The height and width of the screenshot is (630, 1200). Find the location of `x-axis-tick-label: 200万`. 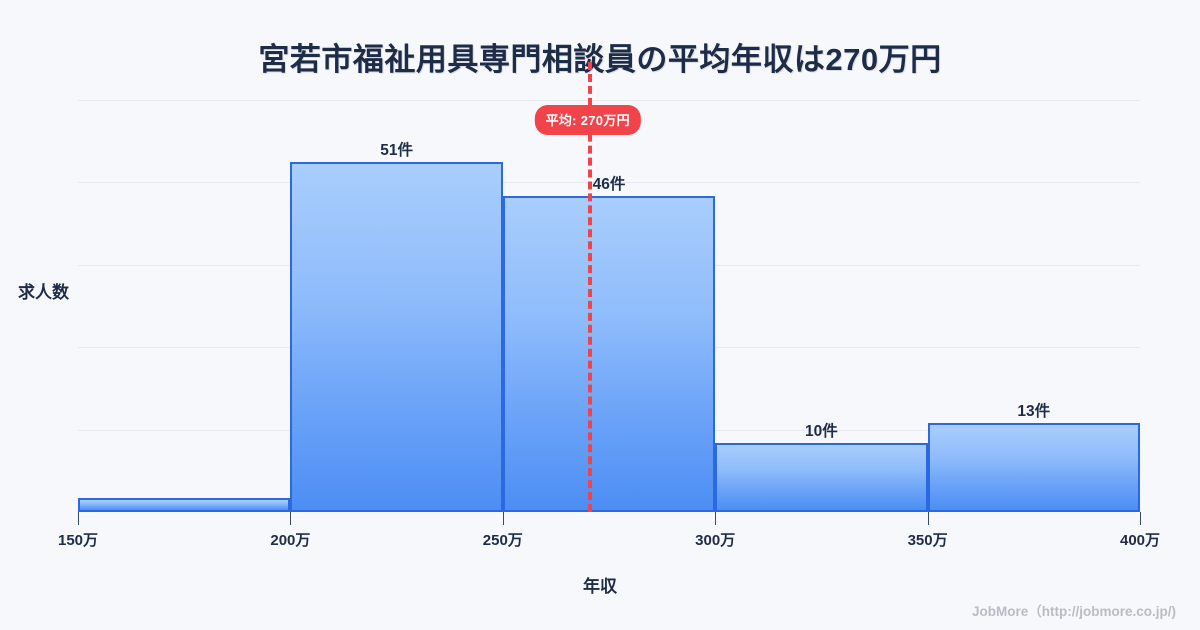

x-axis-tick-label: 200万 is located at coordinates (290, 540).